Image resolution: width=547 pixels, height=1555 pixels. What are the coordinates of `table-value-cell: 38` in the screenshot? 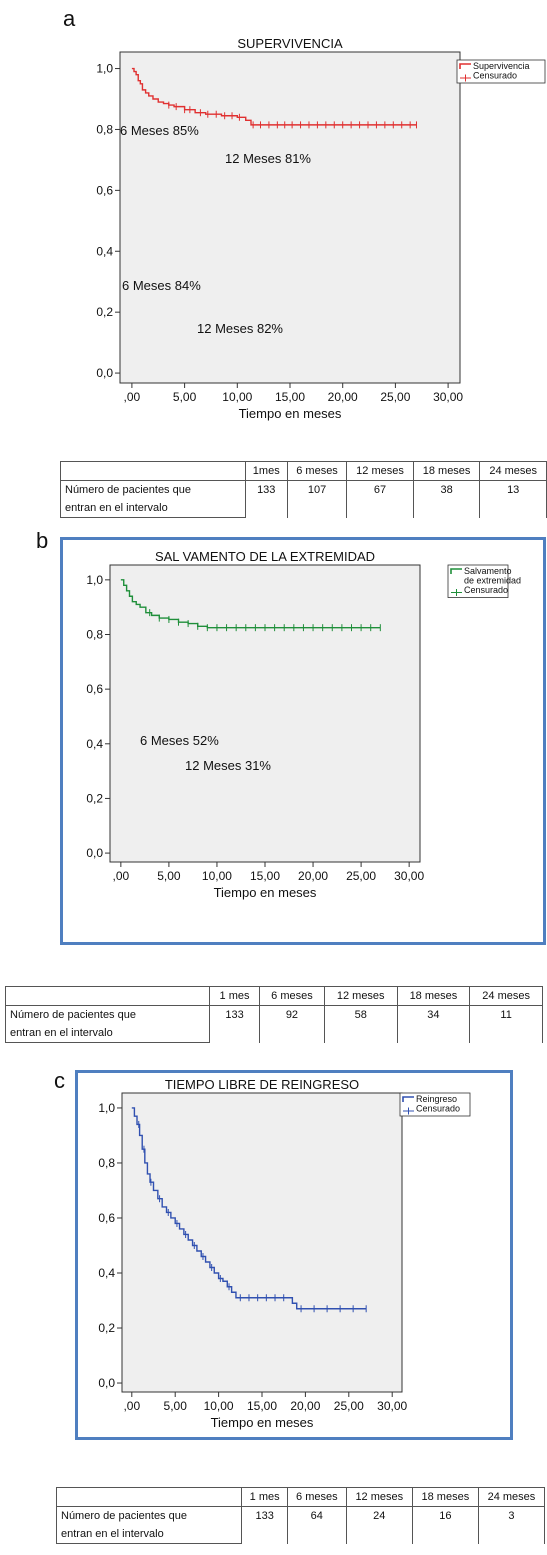 It's located at (446, 499).